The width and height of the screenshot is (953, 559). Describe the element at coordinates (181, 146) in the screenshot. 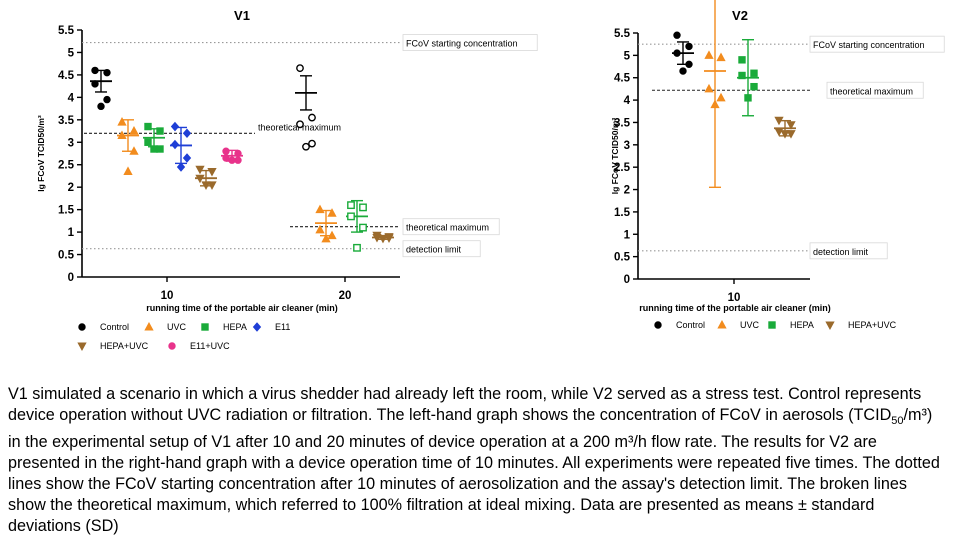

I see `series-e11-10min` at that location.